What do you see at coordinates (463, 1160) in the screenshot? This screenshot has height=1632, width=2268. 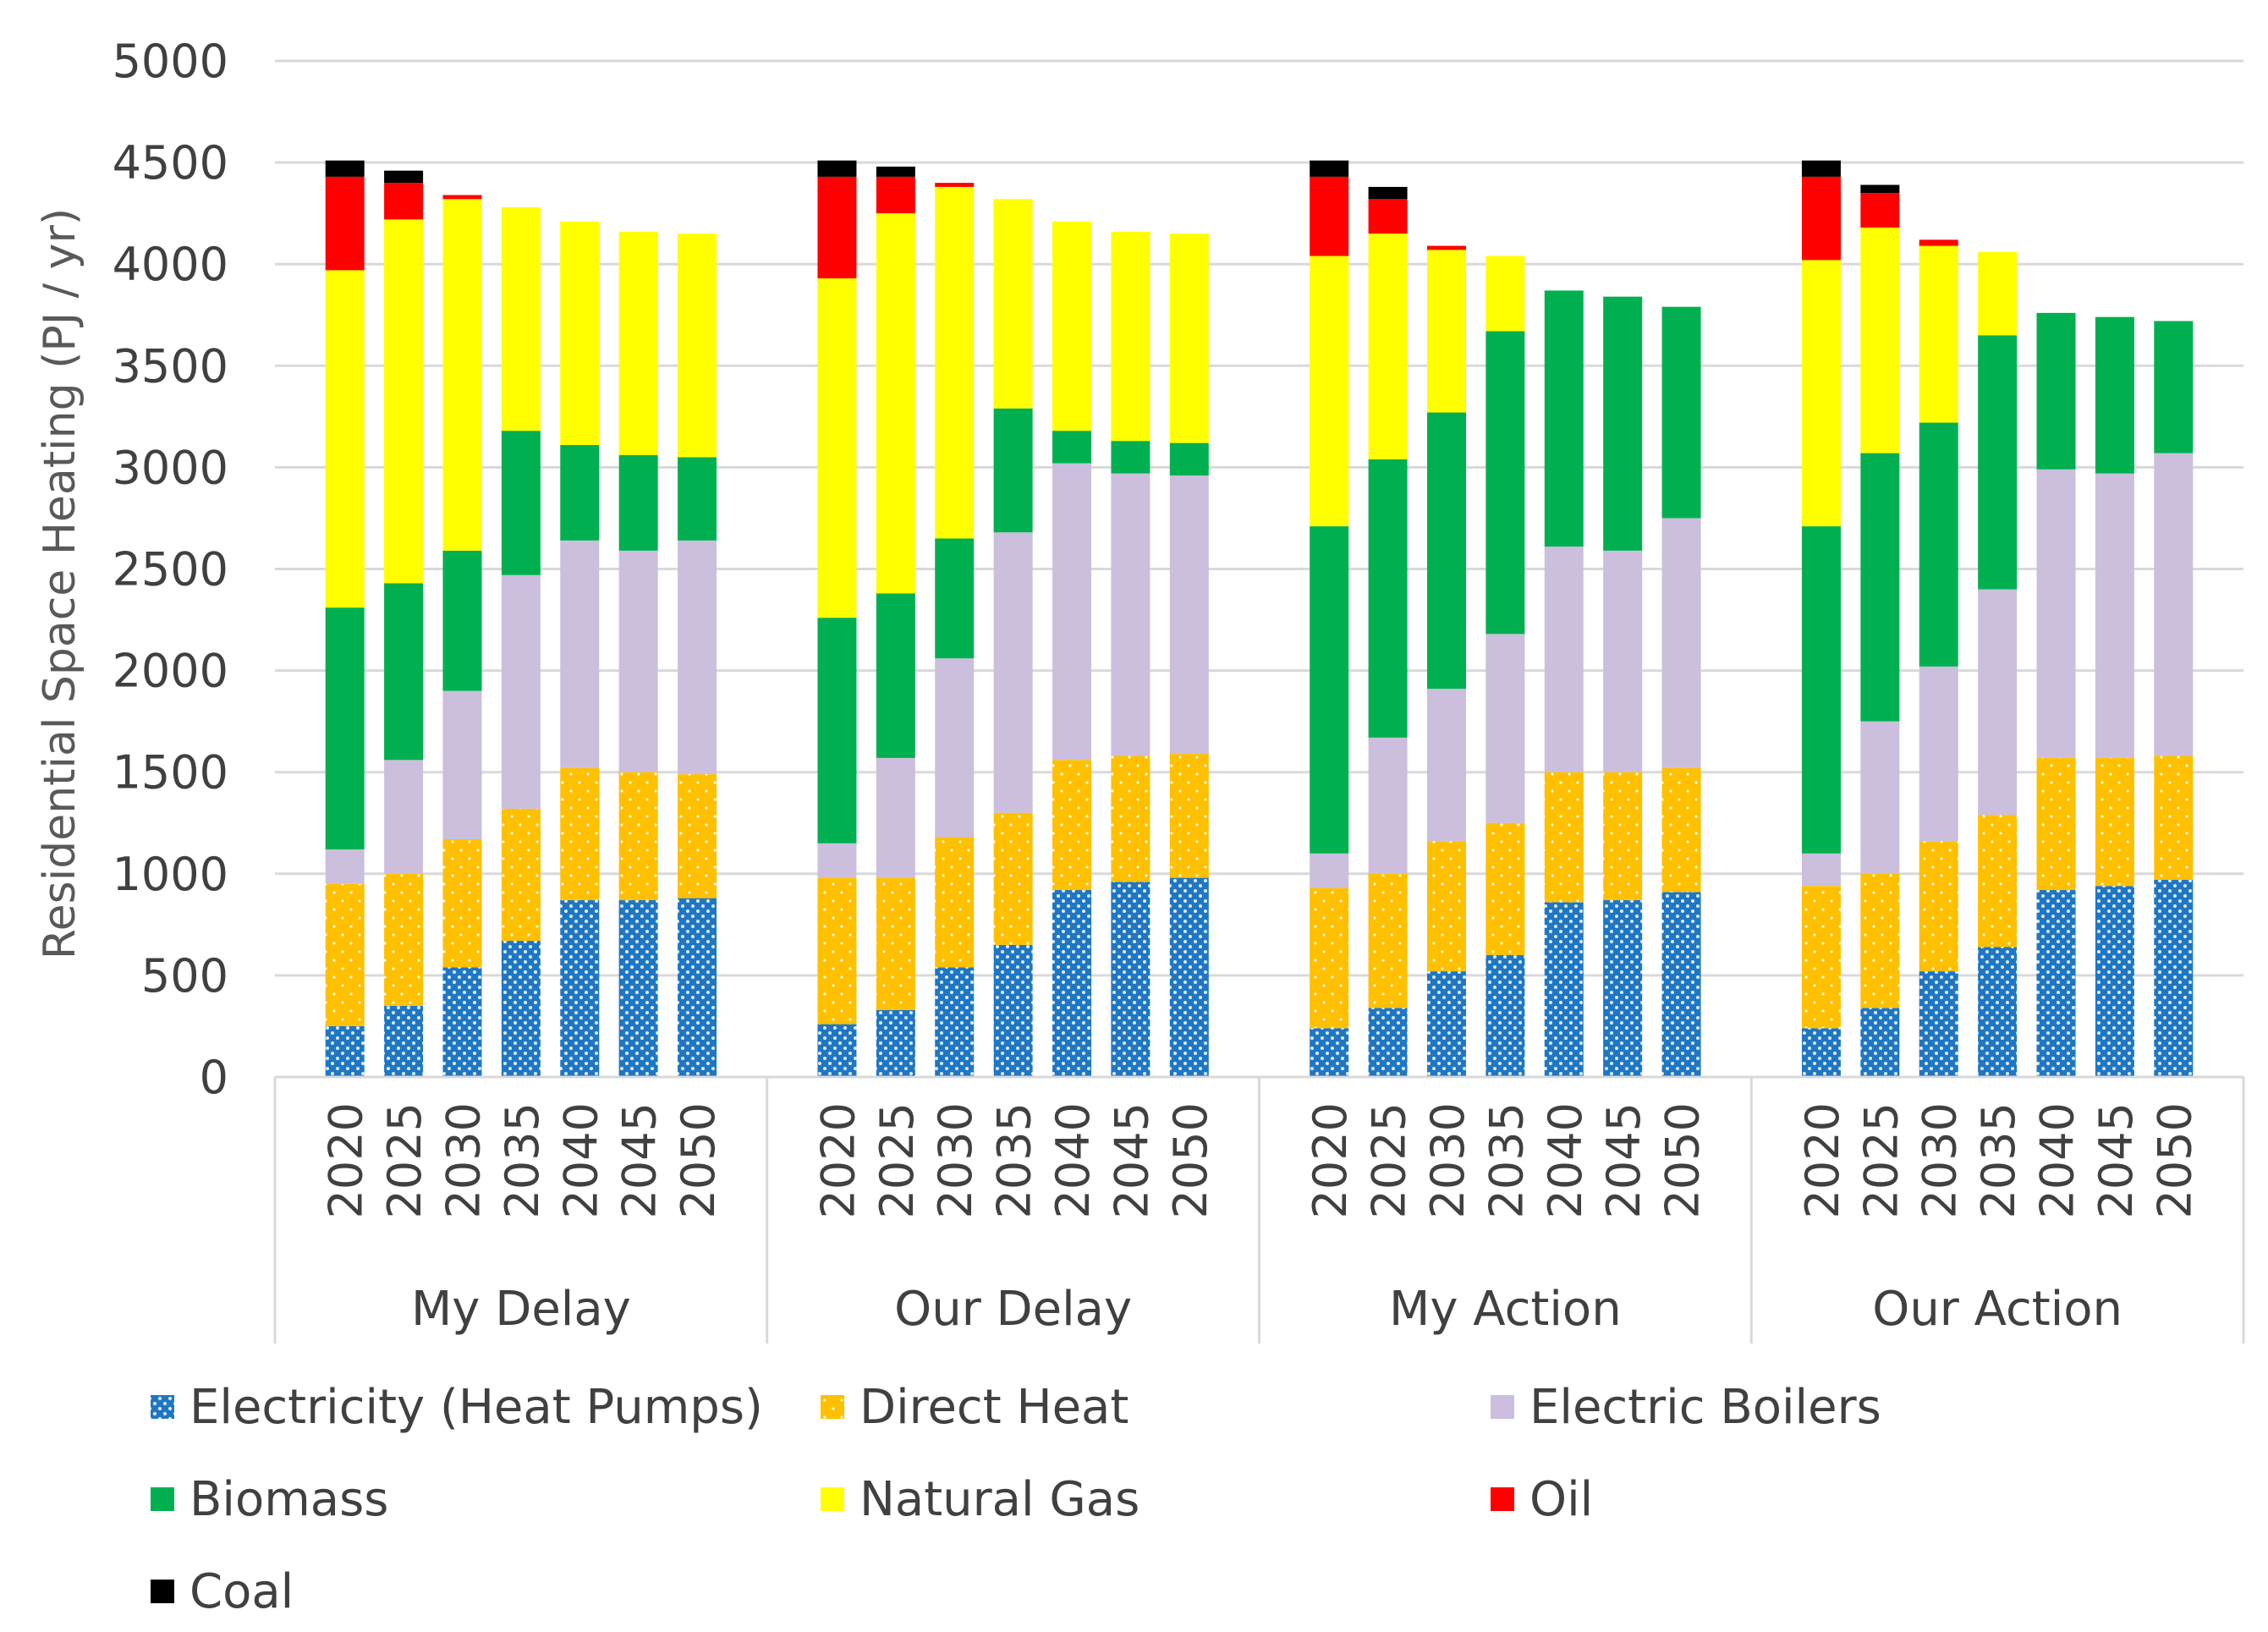 I see `x-tick-label: 2030` at bounding box center [463, 1160].